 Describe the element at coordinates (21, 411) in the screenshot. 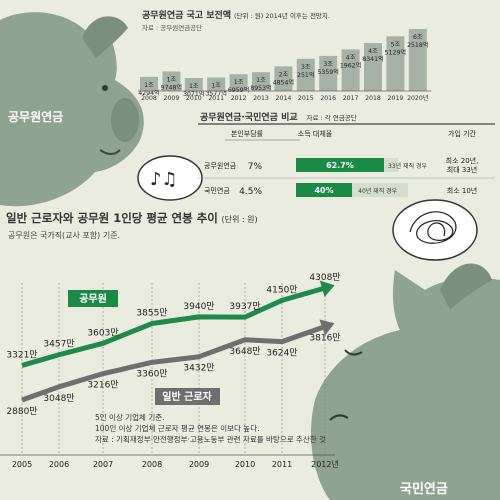

I see `line-label-1-0: 2880만` at that location.